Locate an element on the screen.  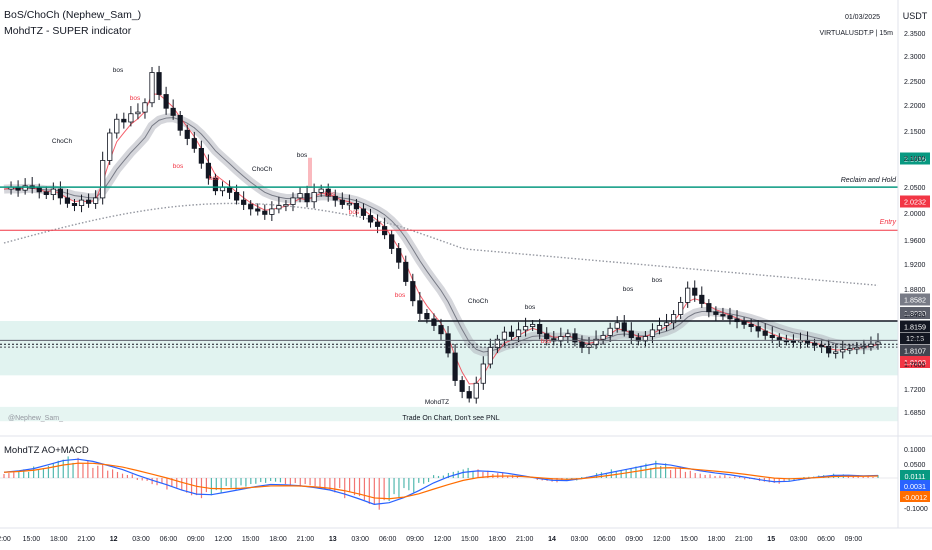
osc-readout-value: -0.0012 is located at coordinates (915, 497).